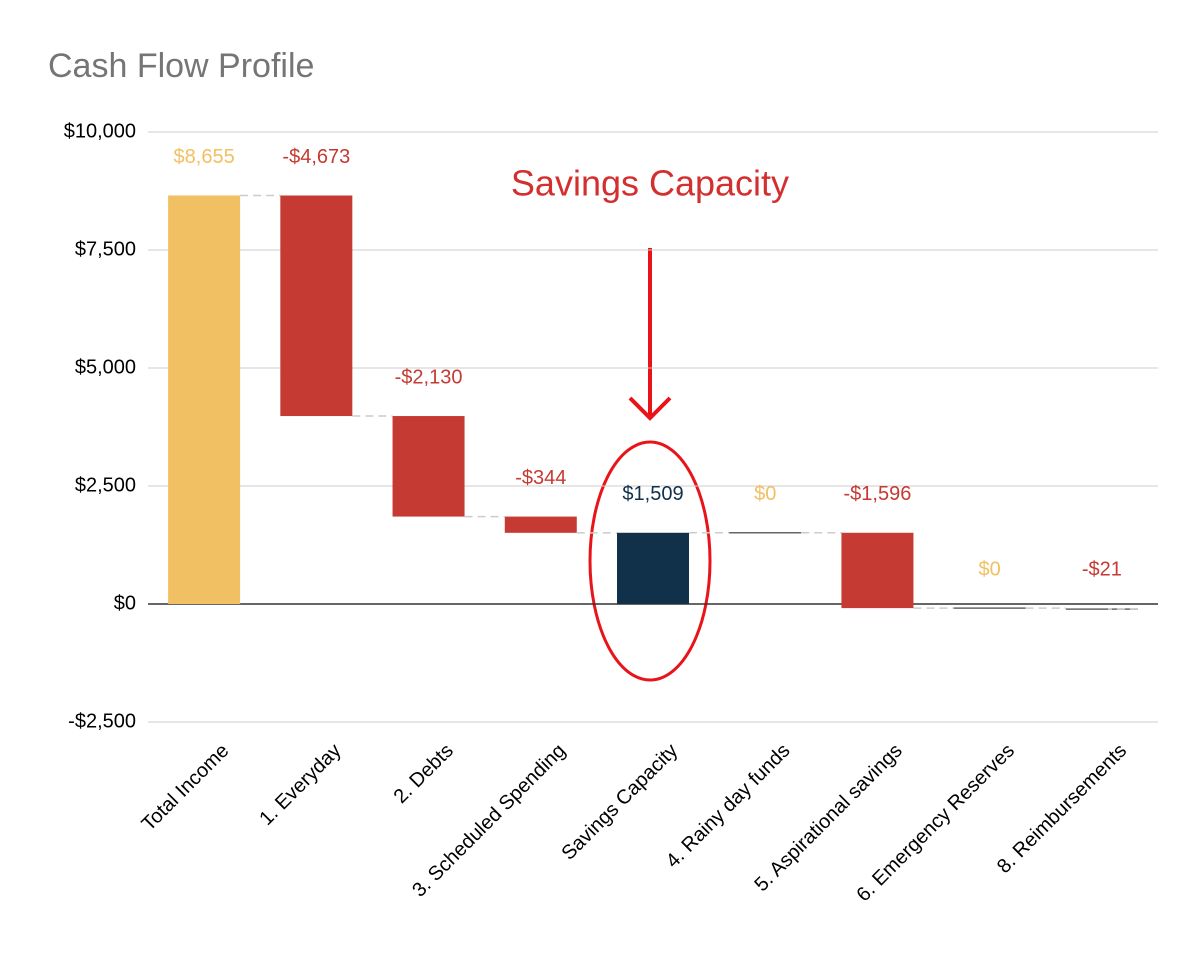 This screenshot has width=1204, height=968. What do you see at coordinates (429, 377) in the screenshot?
I see `value-label: -$2,130` at bounding box center [429, 377].